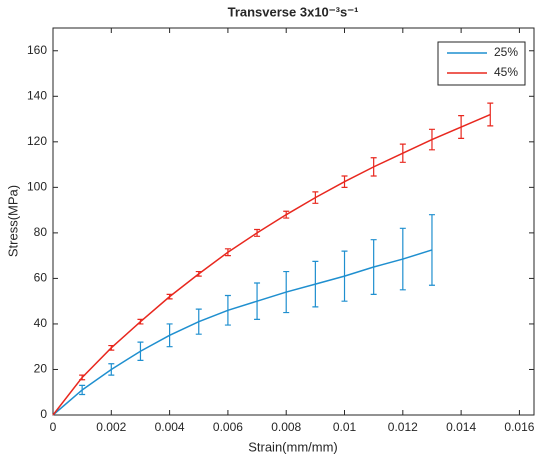 The height and width of the screenshot is (463, 550). I want to click on legend-label: 45%, so click(506, 72).